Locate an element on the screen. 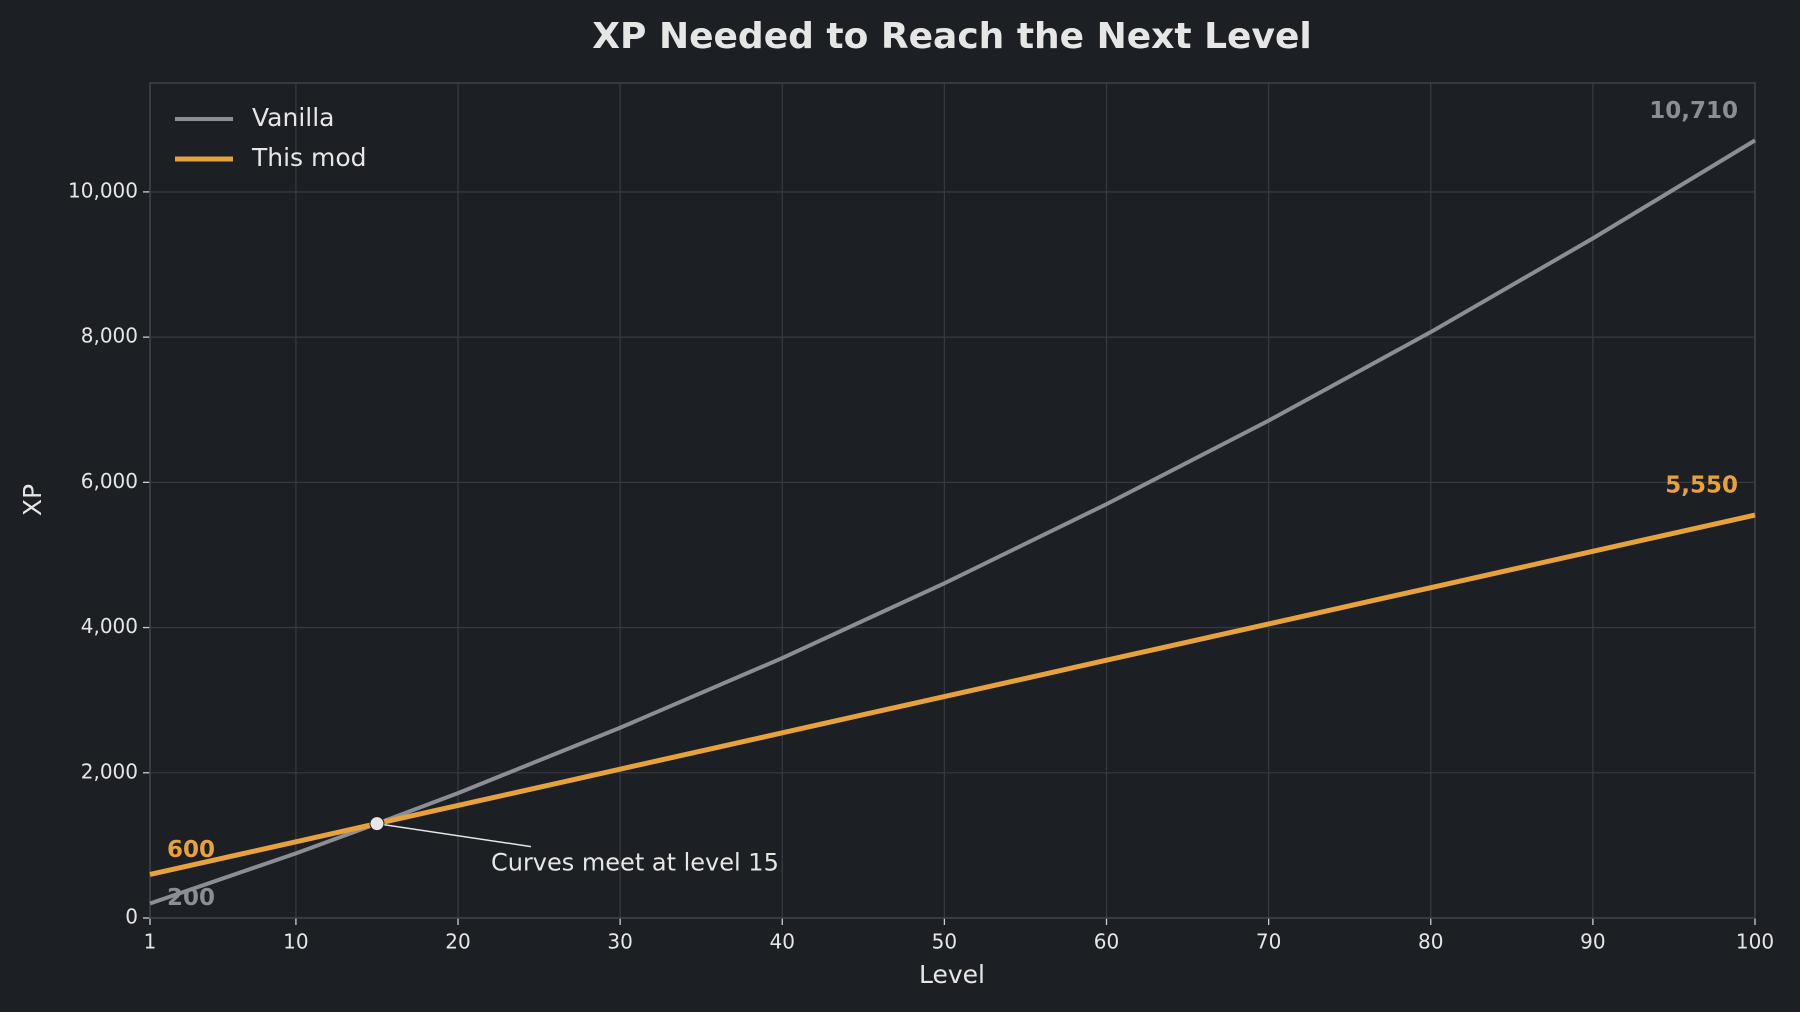 Image resolution: width=1800 pixels, height=1012 pixels. annotation-arrow is located at coordinates (454, 835).